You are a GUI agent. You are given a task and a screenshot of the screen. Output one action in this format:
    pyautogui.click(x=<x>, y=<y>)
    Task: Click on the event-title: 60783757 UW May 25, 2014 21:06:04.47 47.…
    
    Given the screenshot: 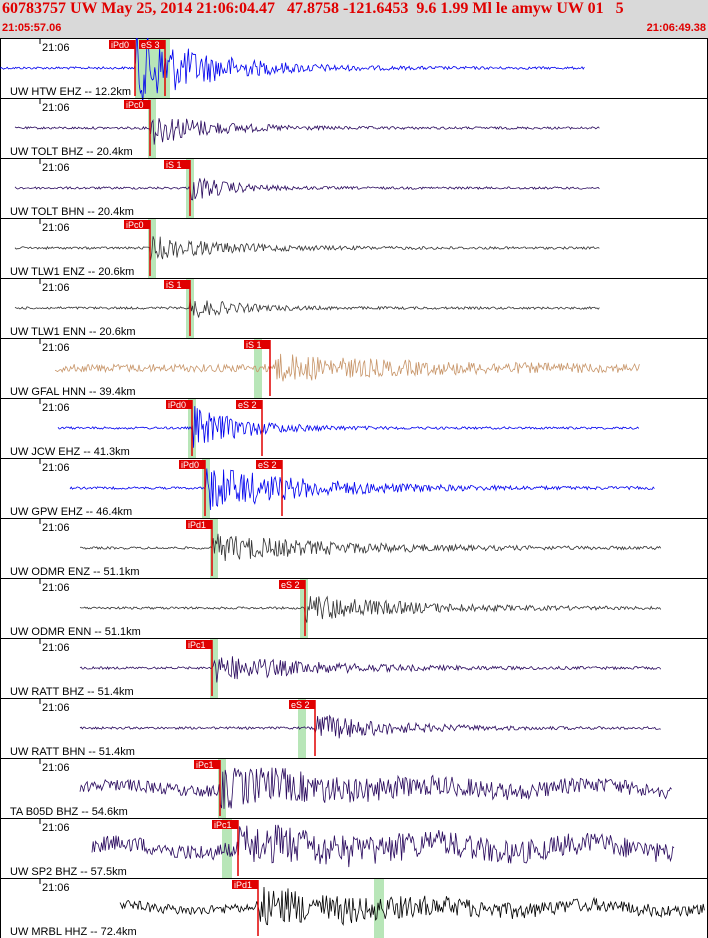 What is the action you would take?
    pyautogui.click(x=313, y=8)
    